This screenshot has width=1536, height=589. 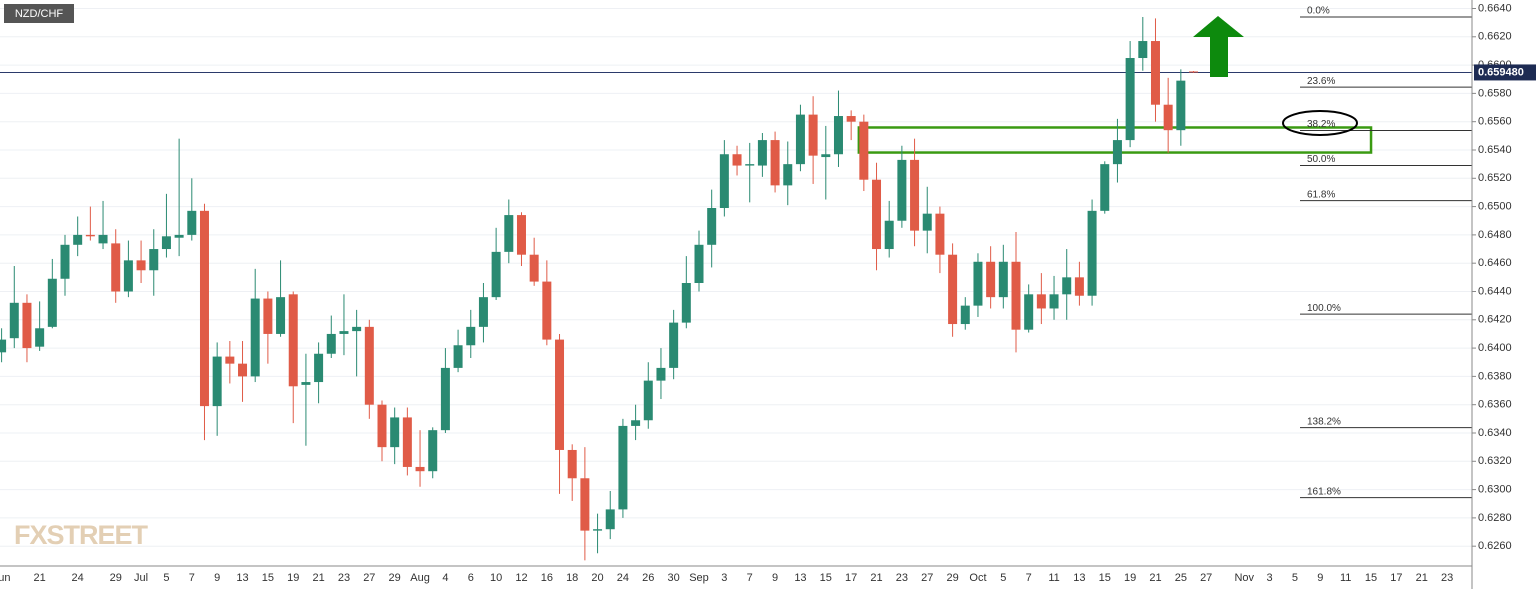 I want to click on x-tick-label: 10, so click(x=496, y=578).